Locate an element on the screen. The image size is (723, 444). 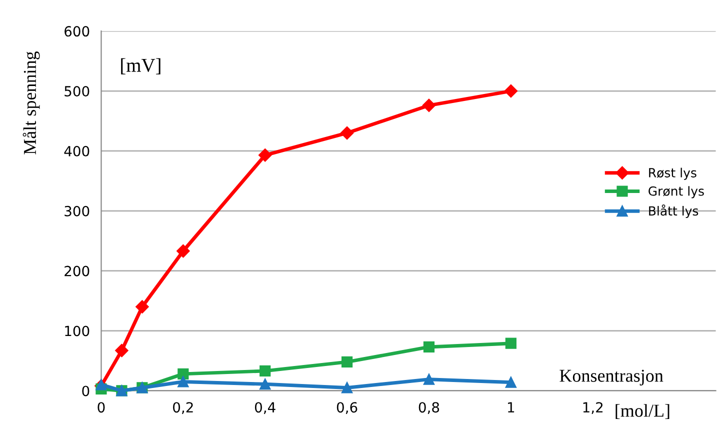
y-tick-label: 500 is located at coordinates (77, 91).